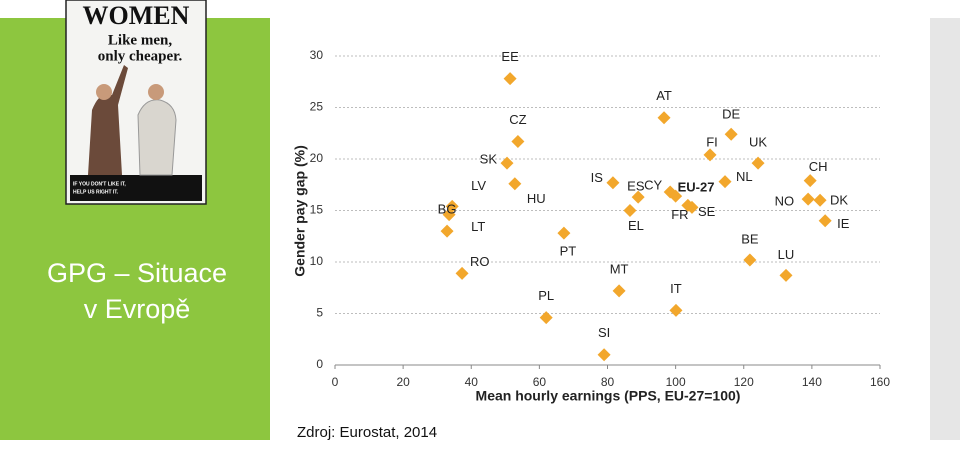 This screenshot has height=449, width=960. I want to click on point-label: LV, so click(478, 185).